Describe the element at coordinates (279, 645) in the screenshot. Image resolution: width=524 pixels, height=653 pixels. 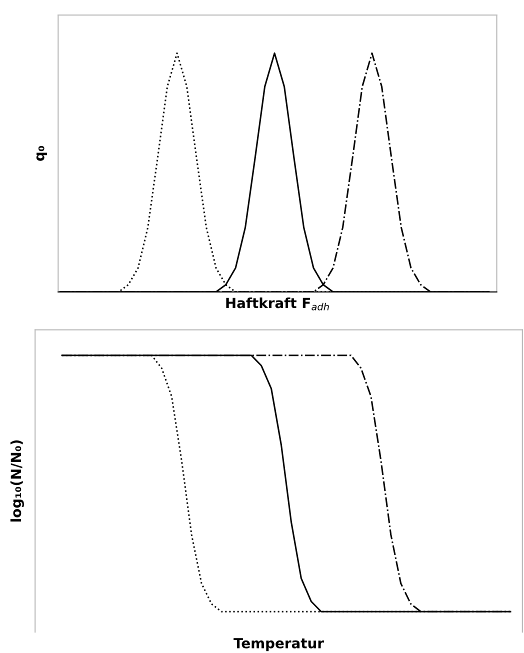
I see `x-axis-title: Temperatur` at that location.